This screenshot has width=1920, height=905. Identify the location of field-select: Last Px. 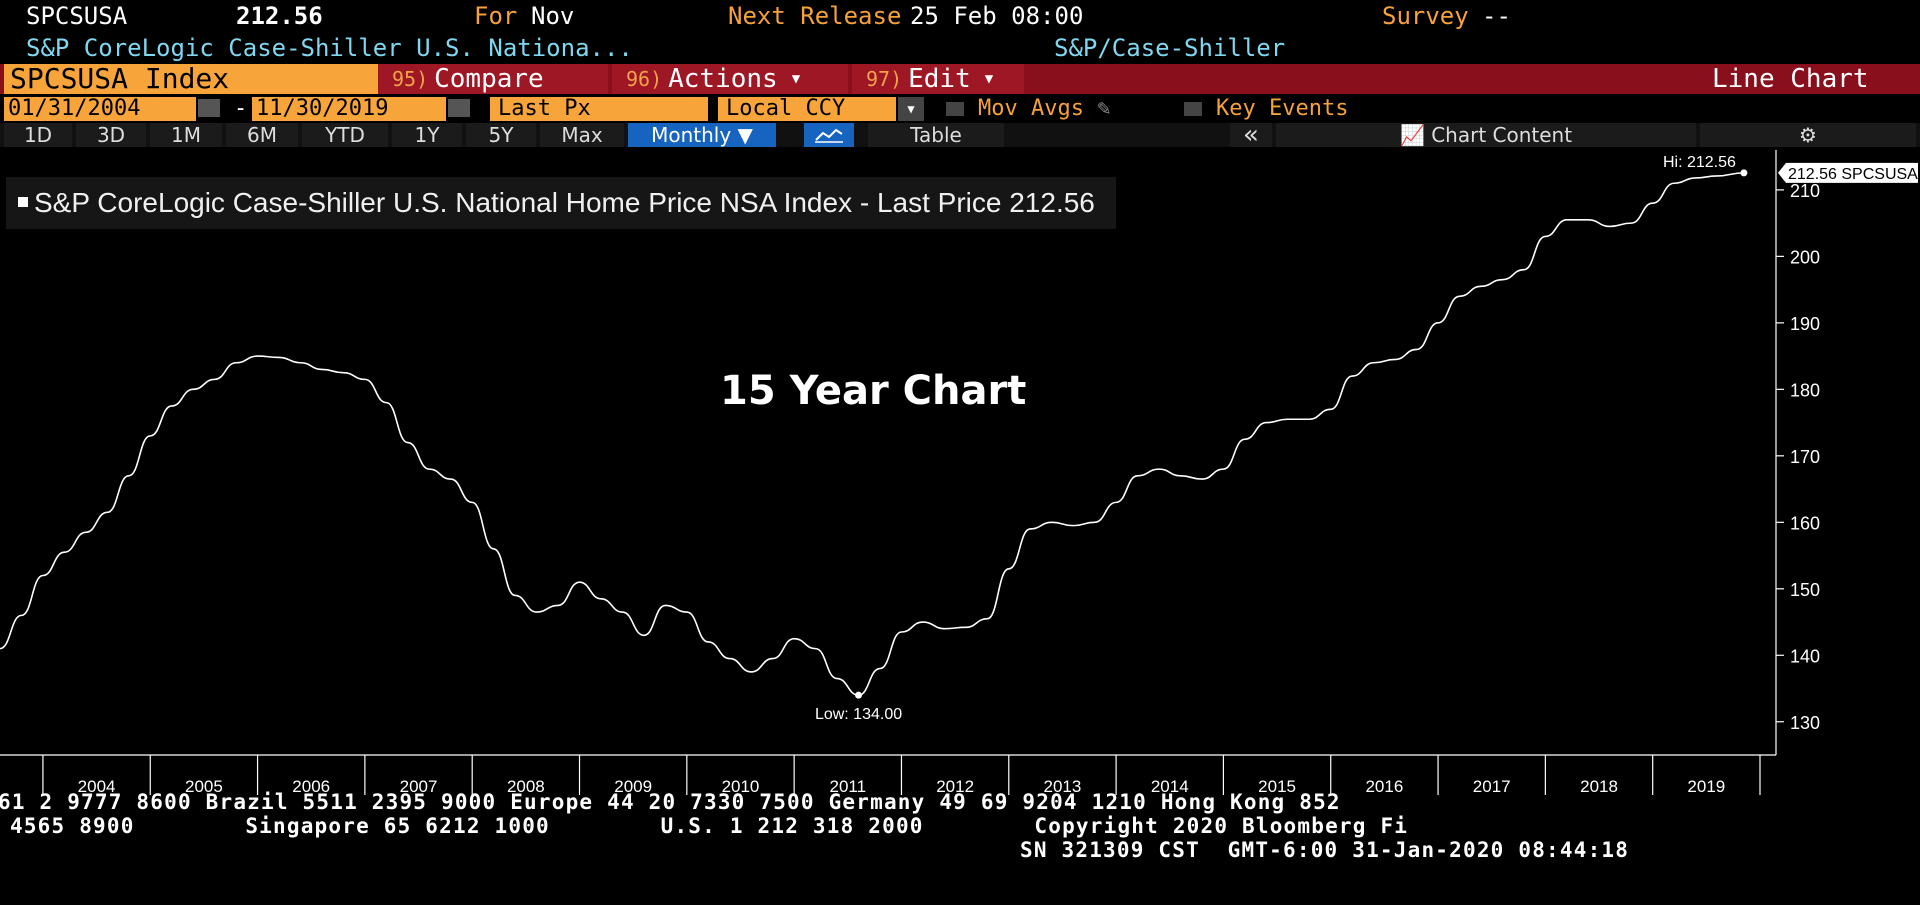
(599, 109).